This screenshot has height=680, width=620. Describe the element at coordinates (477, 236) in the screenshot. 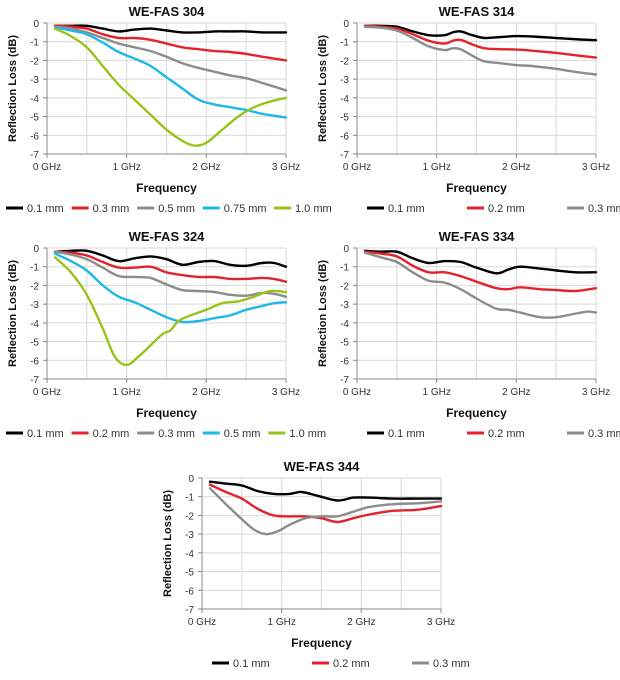

I see `chart-title: WE-FAS 334` at that location.